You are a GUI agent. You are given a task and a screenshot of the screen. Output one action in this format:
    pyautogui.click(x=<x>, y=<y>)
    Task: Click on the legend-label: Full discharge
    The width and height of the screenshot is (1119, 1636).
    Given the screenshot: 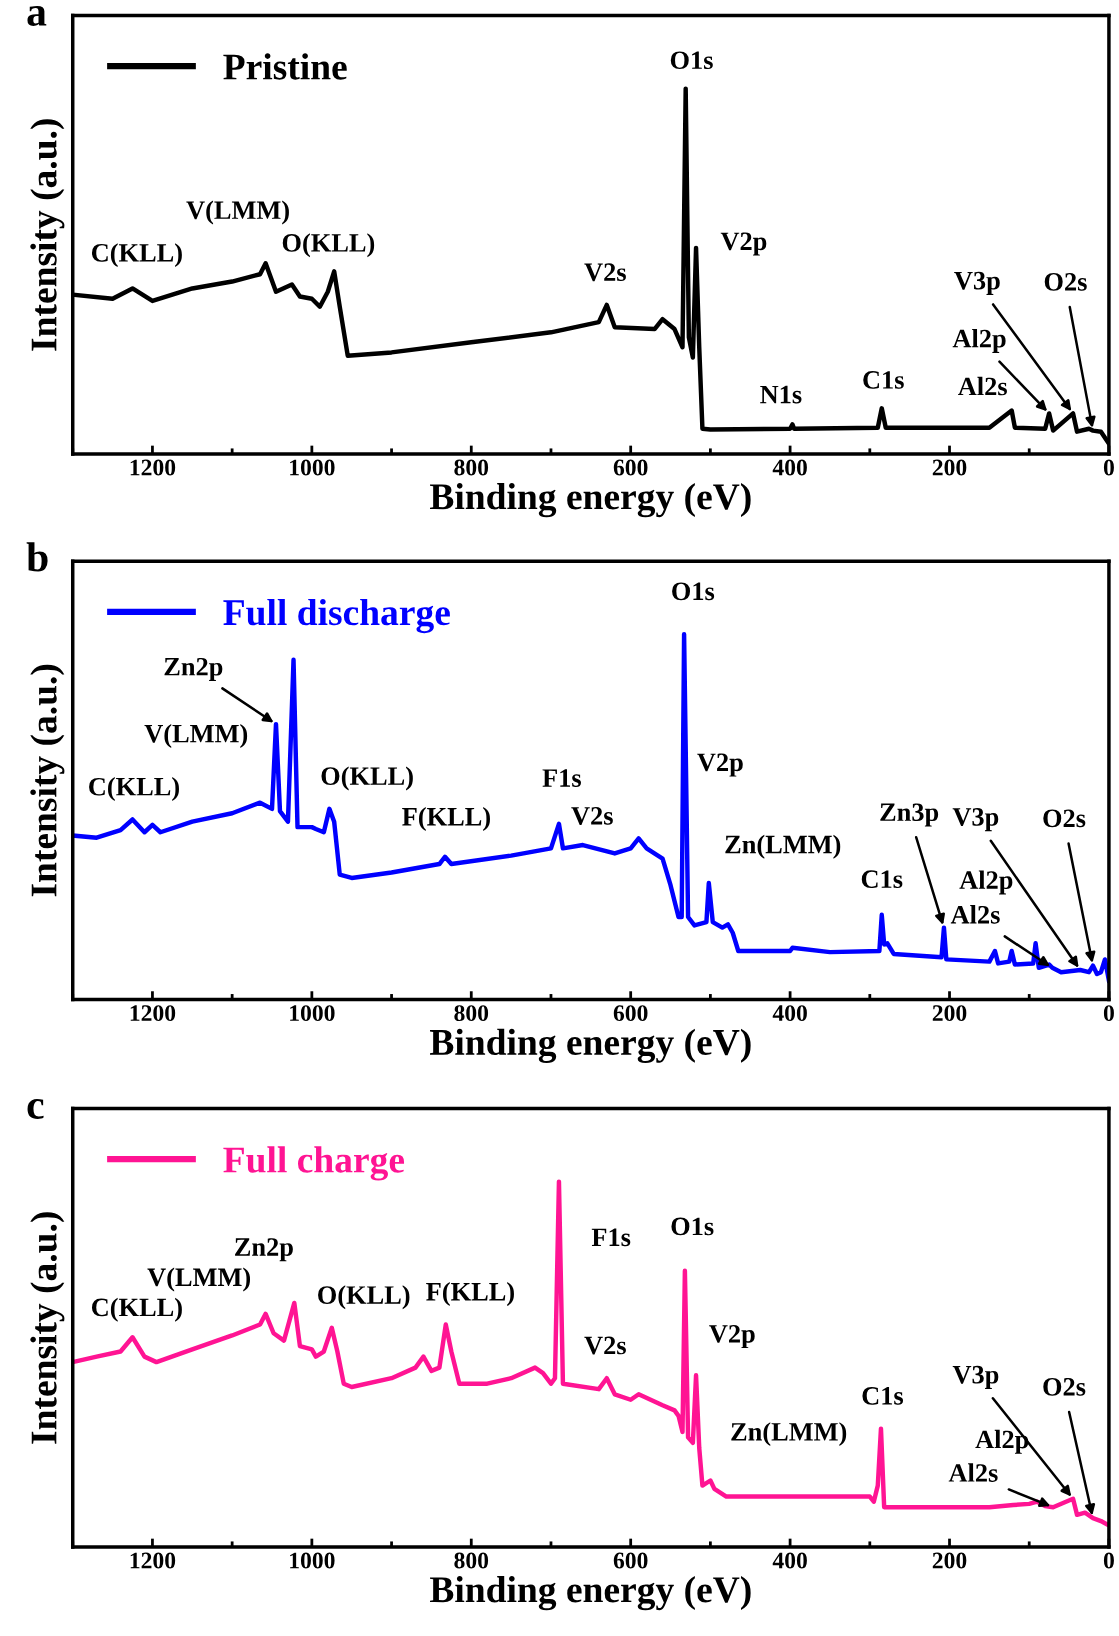 What is the action you would take?
    pyautogui.click(x=336, y=616)
    